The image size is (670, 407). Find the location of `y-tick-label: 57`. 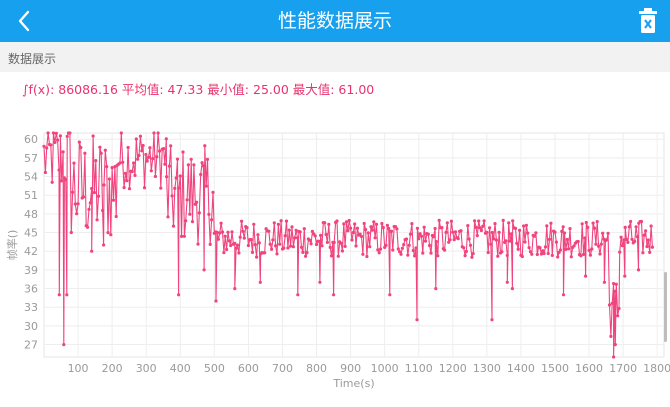

y-tick-label: 57 is located at coordinates (31, 158).